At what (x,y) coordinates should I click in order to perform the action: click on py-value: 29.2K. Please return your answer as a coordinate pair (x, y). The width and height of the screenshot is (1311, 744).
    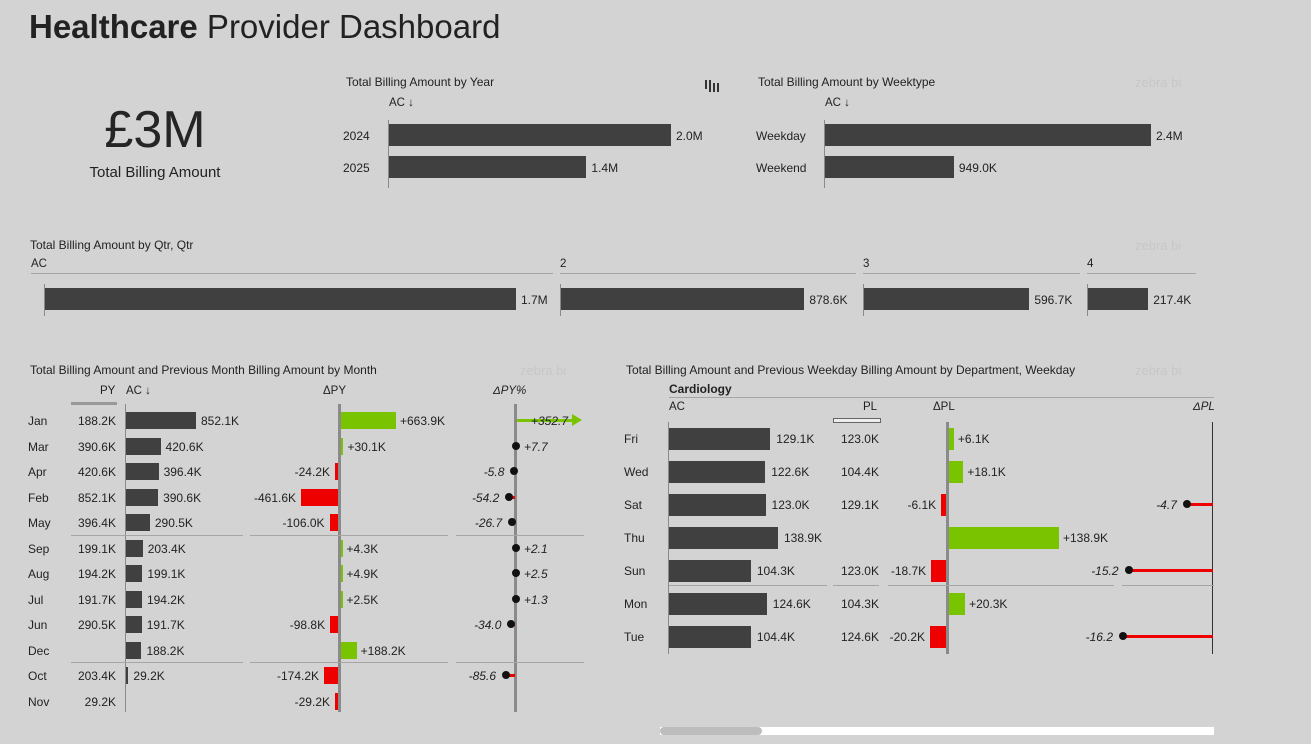
    Looking at the image, I should click on (100, 701).